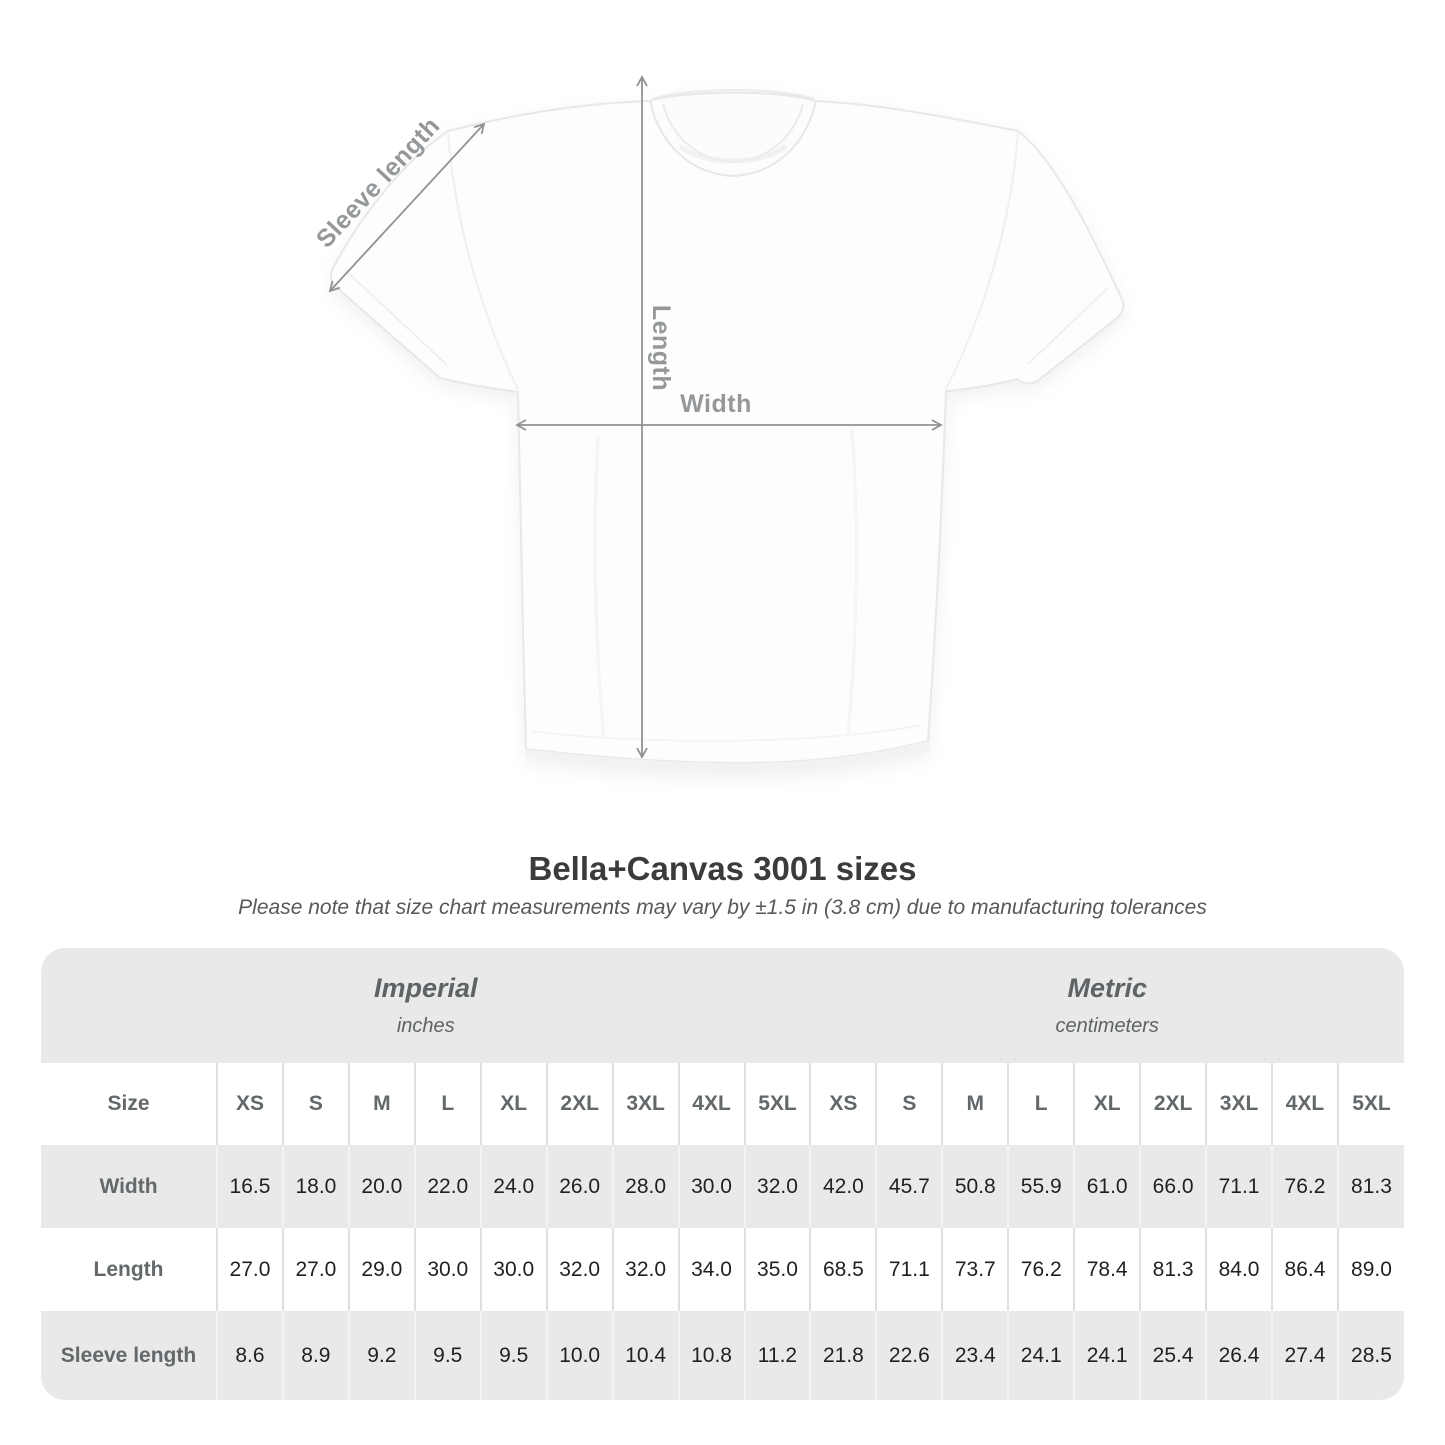 The height and width of the screenshot is (1445, 1445). What do you see at coordinates (316, 1186) in the screenshot?
I see `value-cell: 18.0` at bounding box center [316, 1186].